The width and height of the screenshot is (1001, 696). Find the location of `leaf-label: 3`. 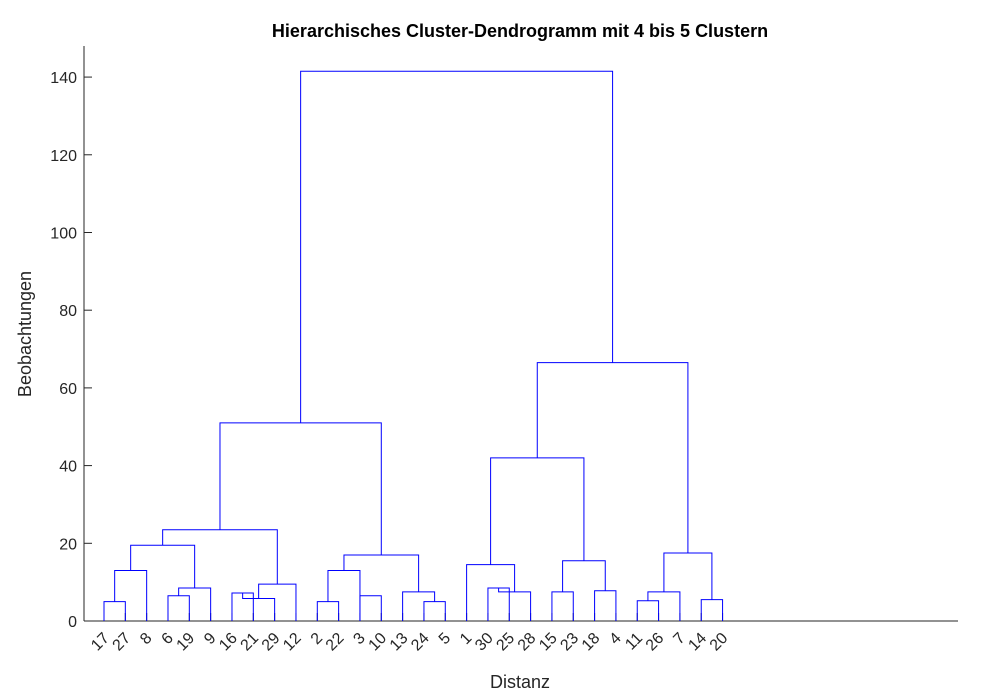

leaf-label: 3 is located at coordinates (359, 639).